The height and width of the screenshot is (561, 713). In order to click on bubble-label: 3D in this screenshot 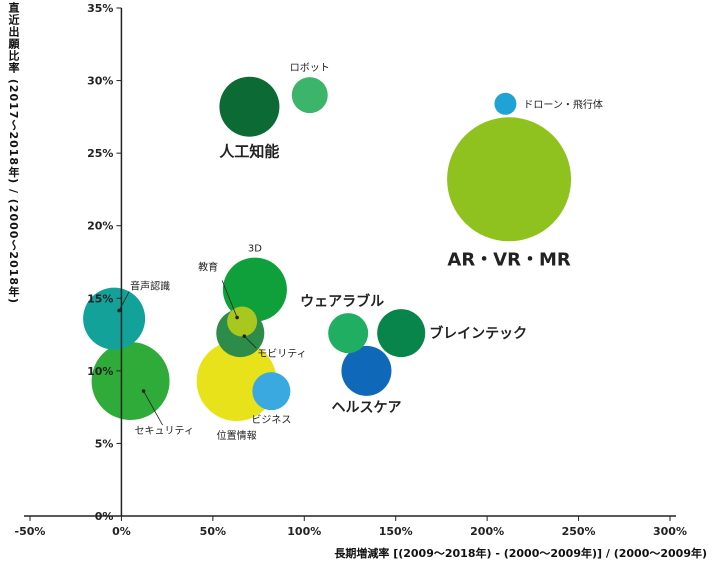, I will do `click(255, 249)`.